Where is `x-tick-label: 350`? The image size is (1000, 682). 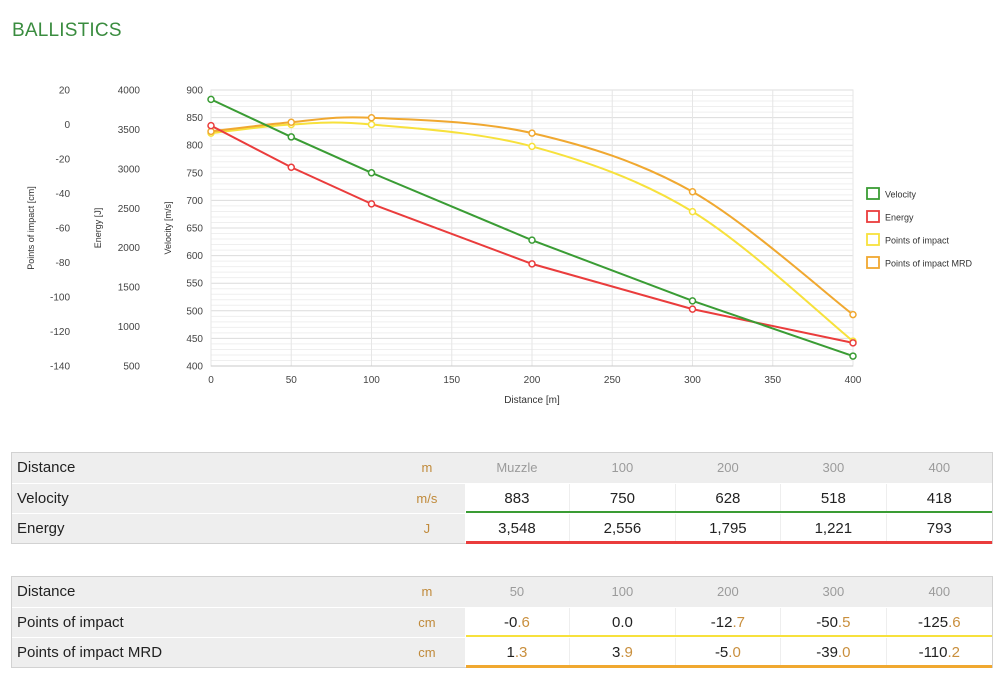 x-tick-label: 350 is located at coordinates (772, 380).